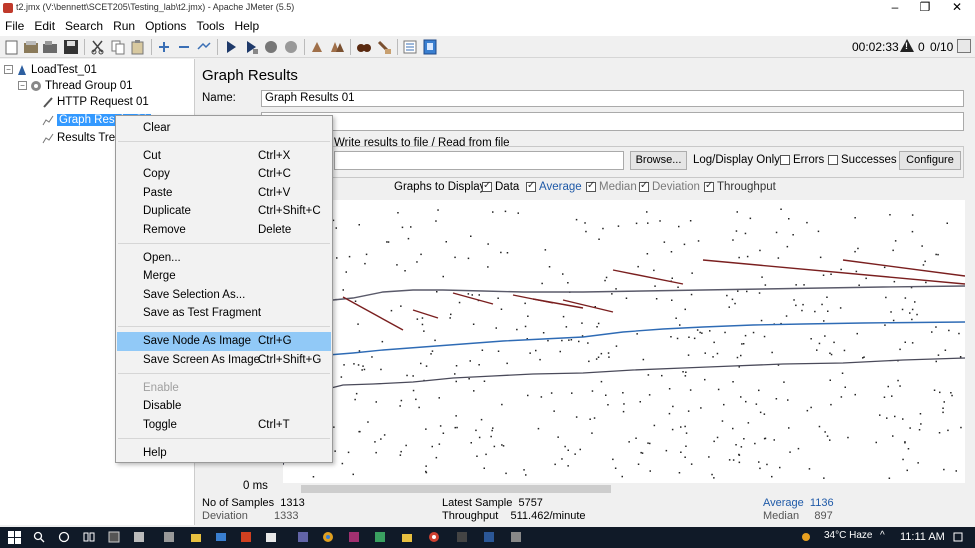 This screenshot has height=548, width=975. I want to click on tree-node-loadtest: − LoadTest_01, so click(50, 70).